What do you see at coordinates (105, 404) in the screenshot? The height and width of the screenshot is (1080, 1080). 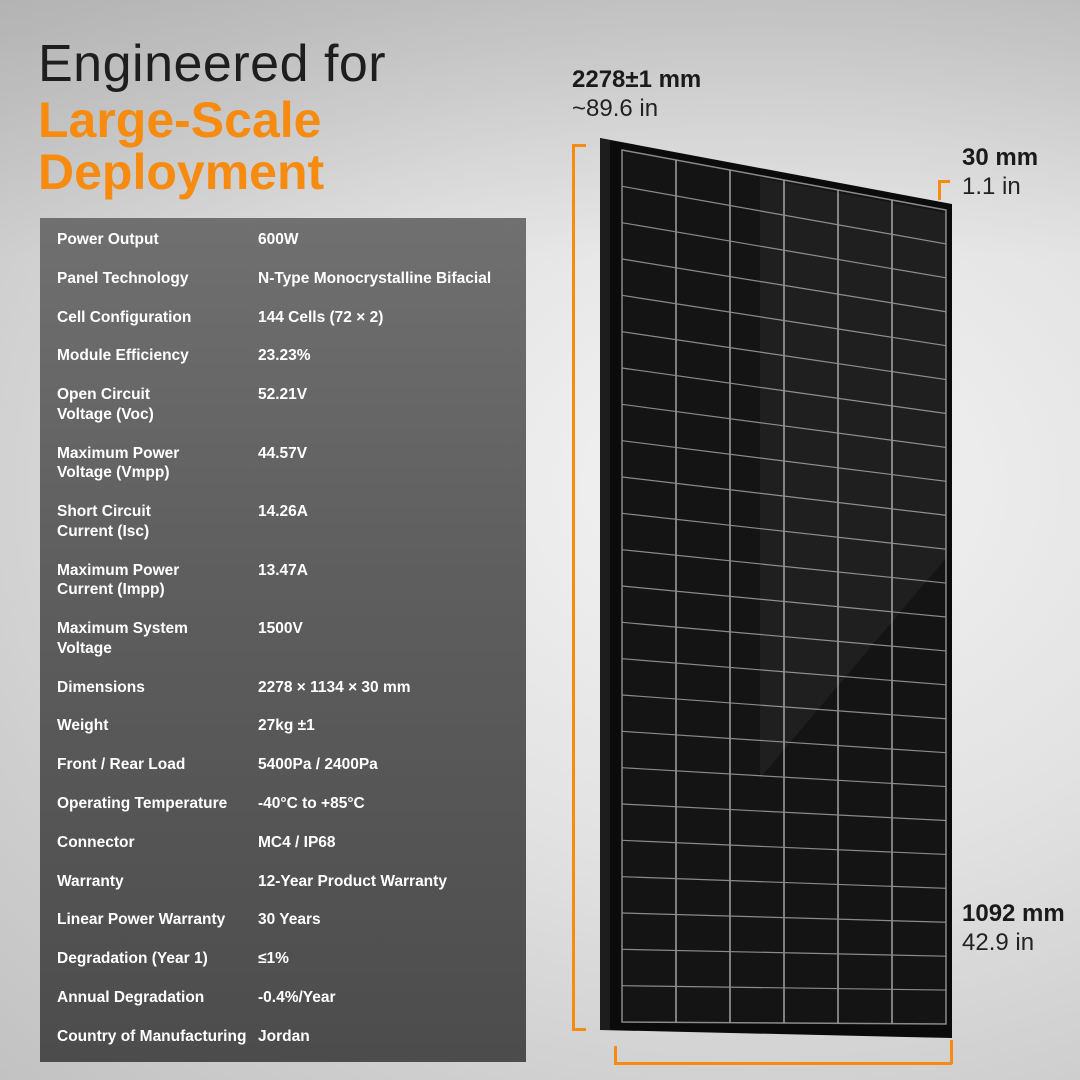 I see `spec-label: Open Circuit Voltage (Voc)` at bounding box center [105, 404].